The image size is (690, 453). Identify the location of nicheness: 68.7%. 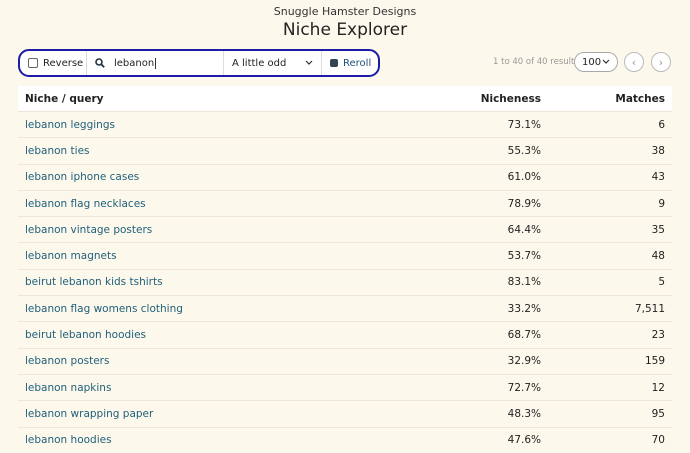
(481, 335).